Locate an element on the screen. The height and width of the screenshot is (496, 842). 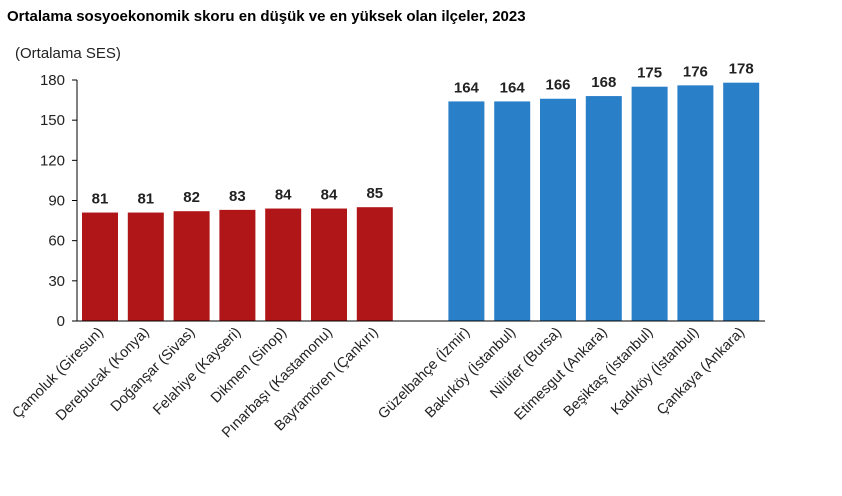
data-label: 85 is located at coordinates (374, 193).